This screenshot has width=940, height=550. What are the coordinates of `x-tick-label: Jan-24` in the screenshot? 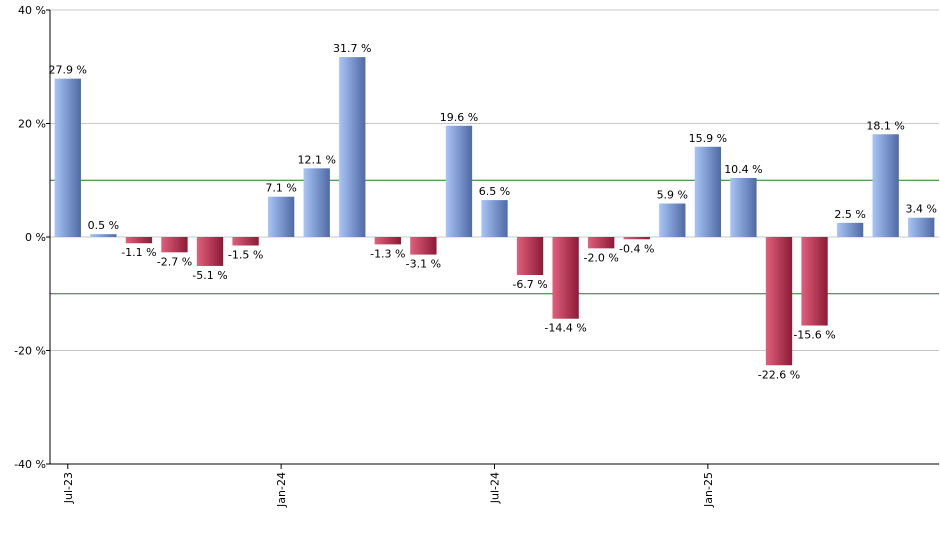 It's located at (281, 490).